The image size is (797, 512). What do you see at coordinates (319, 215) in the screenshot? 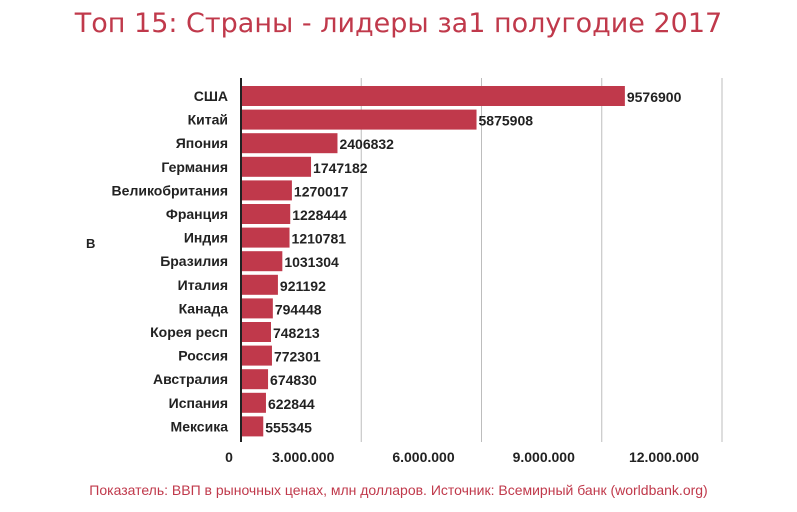
I see `value-label-5: 1228444` at bounding box center [319, 215].